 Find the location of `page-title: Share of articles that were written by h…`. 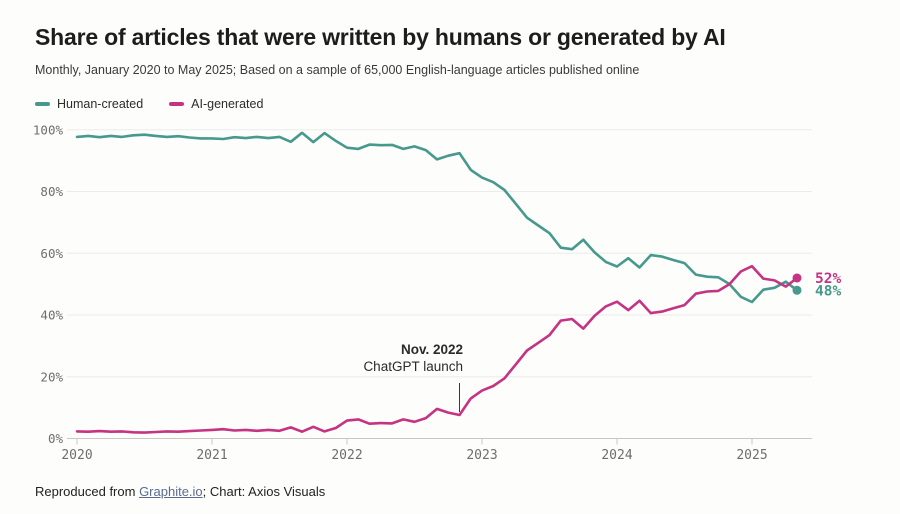

page-title: Share of articles that were written by h… is located at coordinates (380, 37).